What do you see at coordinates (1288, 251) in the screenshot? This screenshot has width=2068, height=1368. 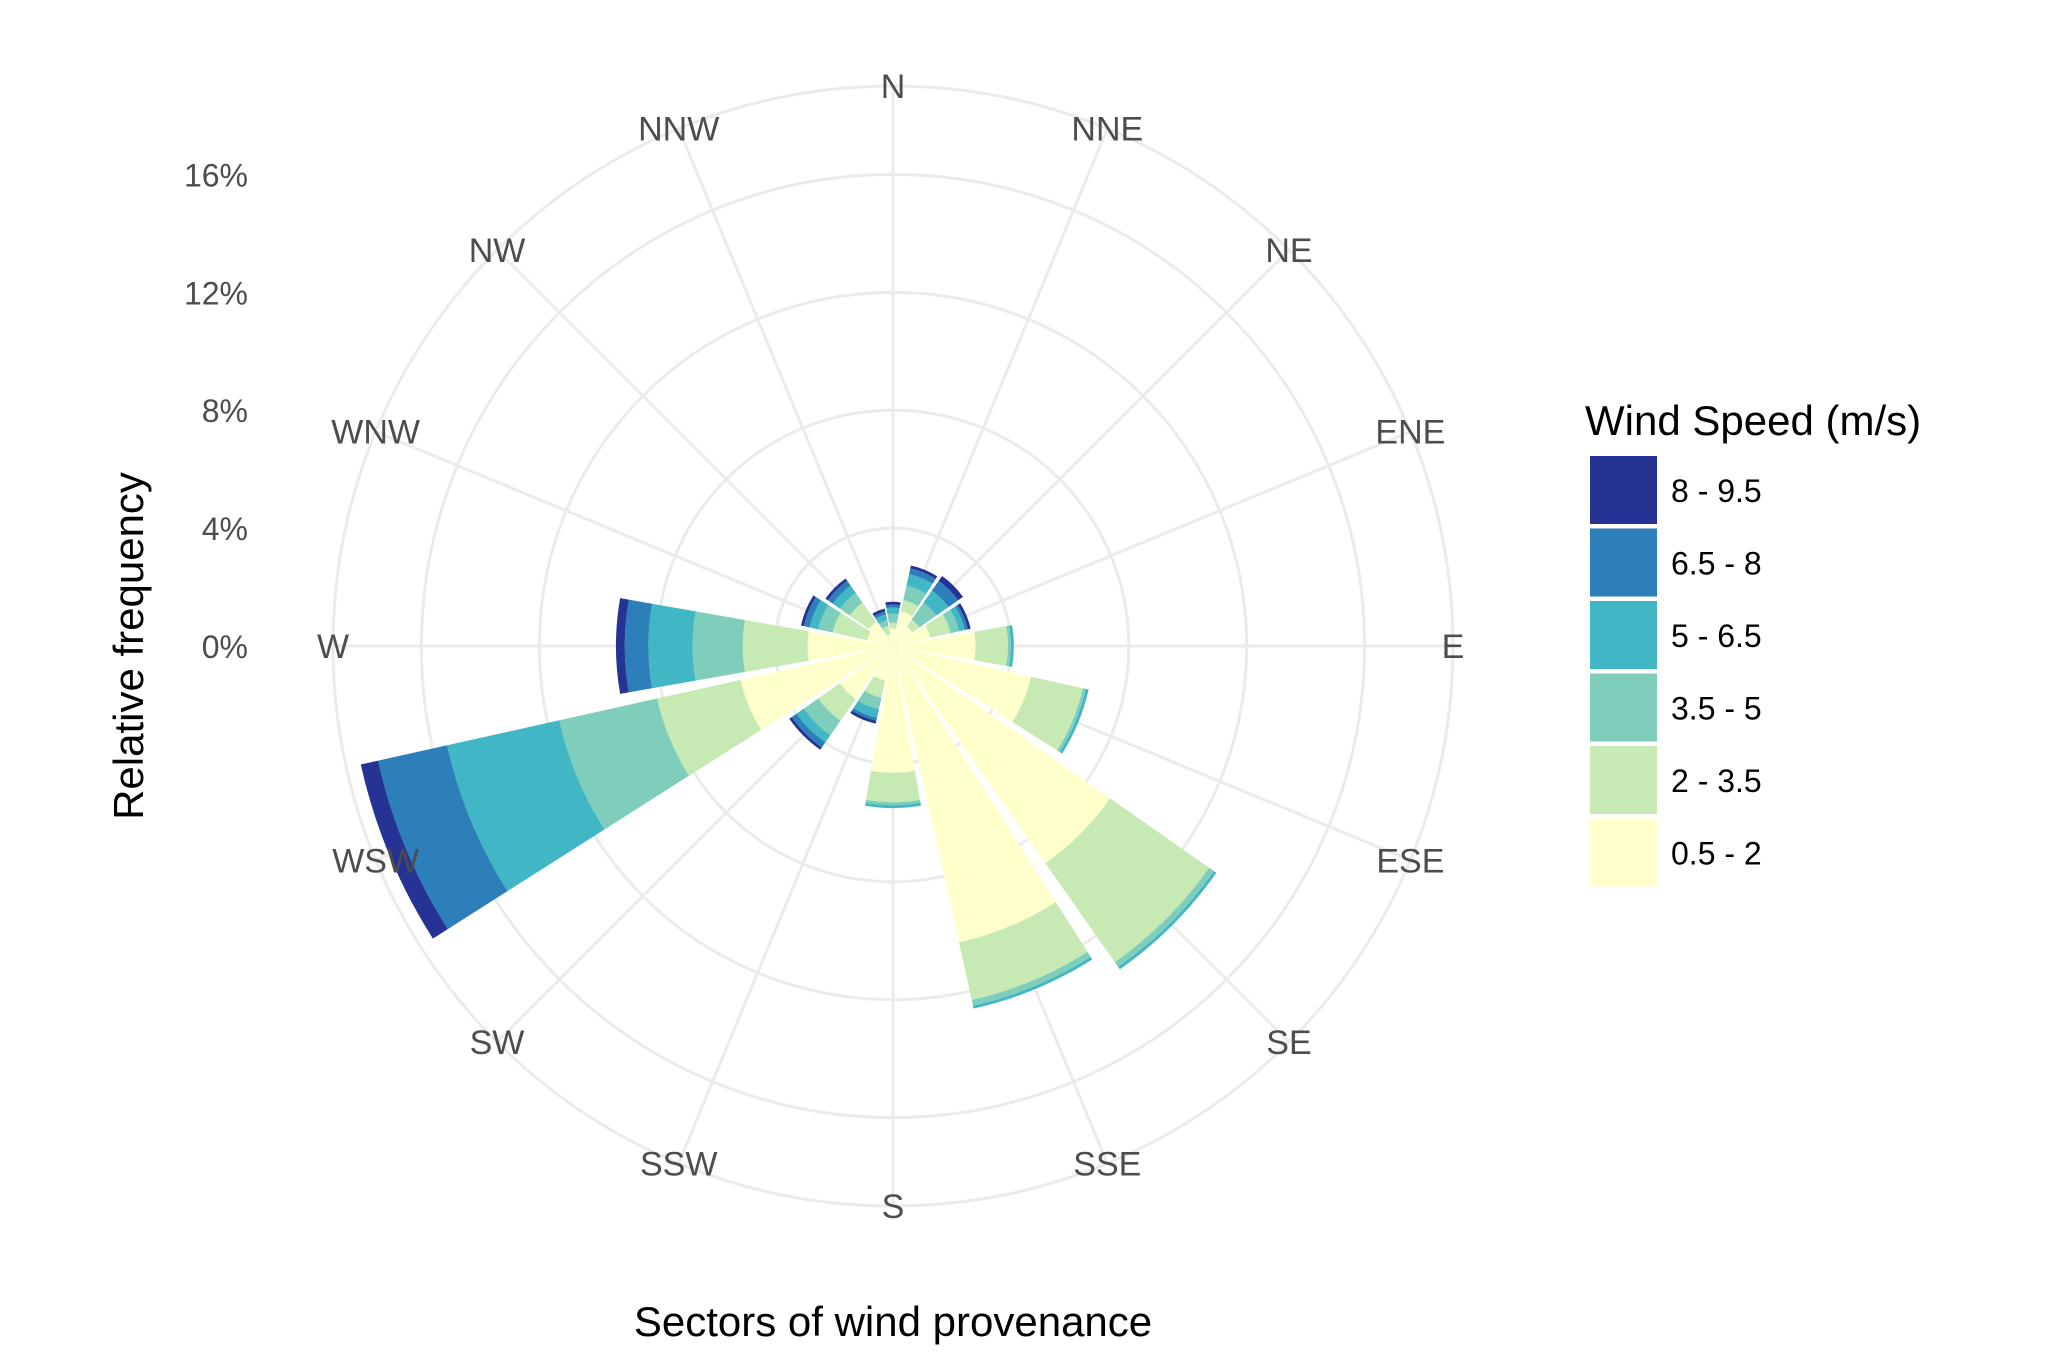 I see `direction-label-ne: NE` at bounding box center [1288, 251].